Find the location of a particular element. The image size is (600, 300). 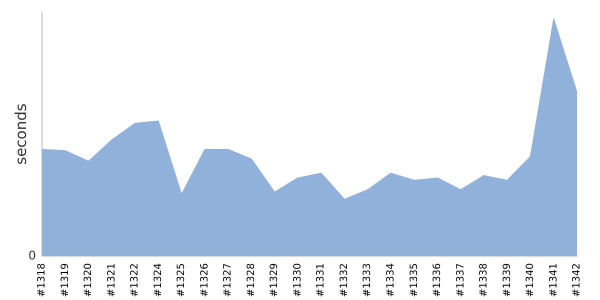

x-tick-label: #1342 is located at coordinates (577, 280).